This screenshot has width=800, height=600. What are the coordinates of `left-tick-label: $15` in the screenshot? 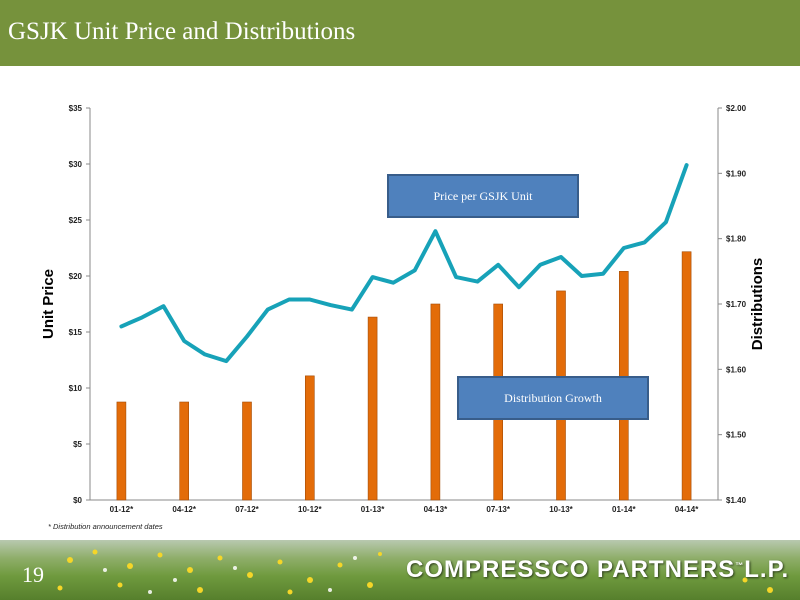 It's located at (76, 332).